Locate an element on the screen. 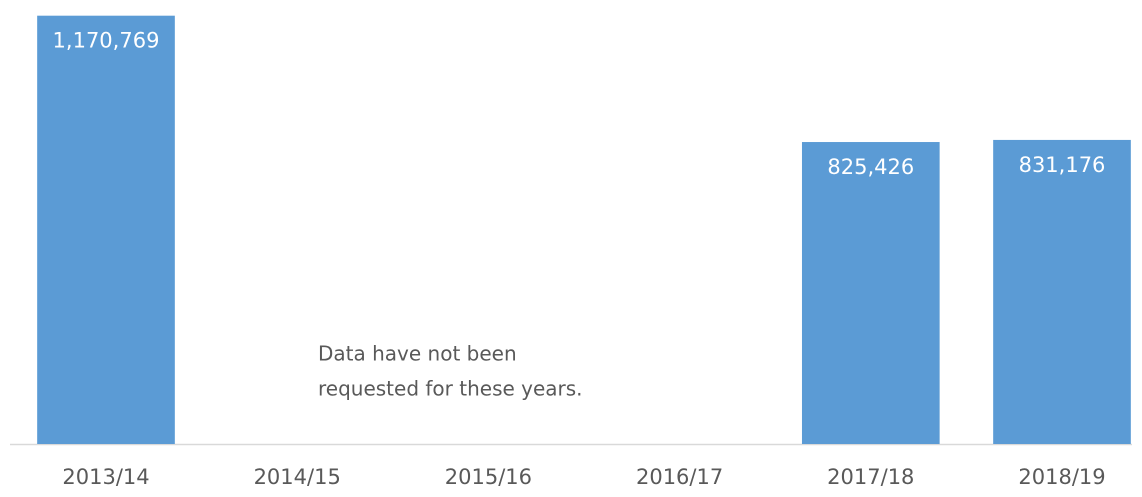 Image resolution: width=1142 pixels, height=497 pixels. x-tick-label: 2013/14 is located at coordinates (105, 477).